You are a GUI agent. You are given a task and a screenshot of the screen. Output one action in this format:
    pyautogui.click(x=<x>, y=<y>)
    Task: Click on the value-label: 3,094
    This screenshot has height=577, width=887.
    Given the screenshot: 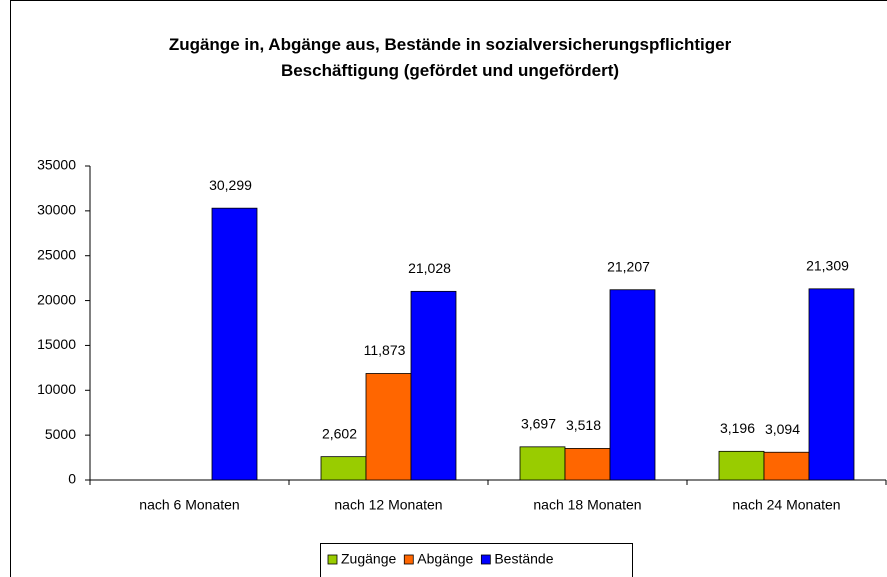 What is the action you would take?
    pyautogui.click(x=782, y=429)
    